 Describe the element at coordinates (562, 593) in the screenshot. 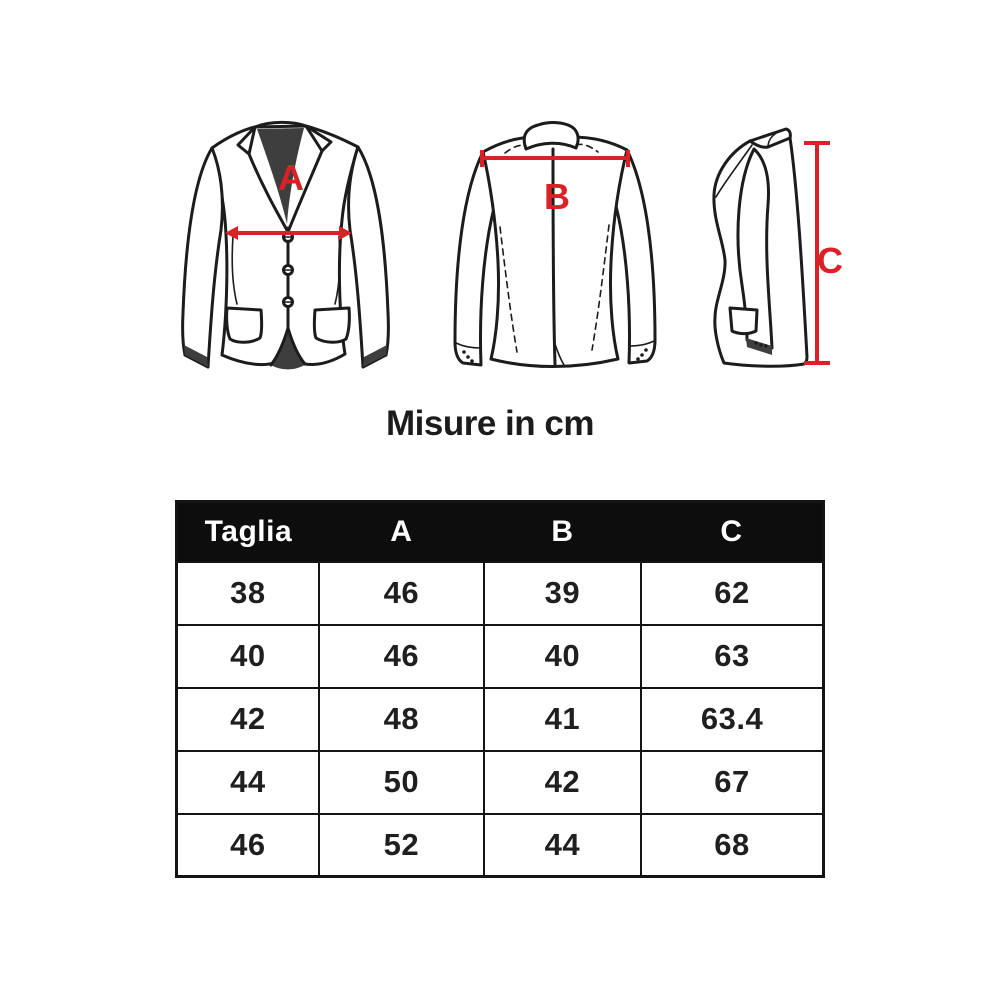

I see `size-cell: 39` at that location.